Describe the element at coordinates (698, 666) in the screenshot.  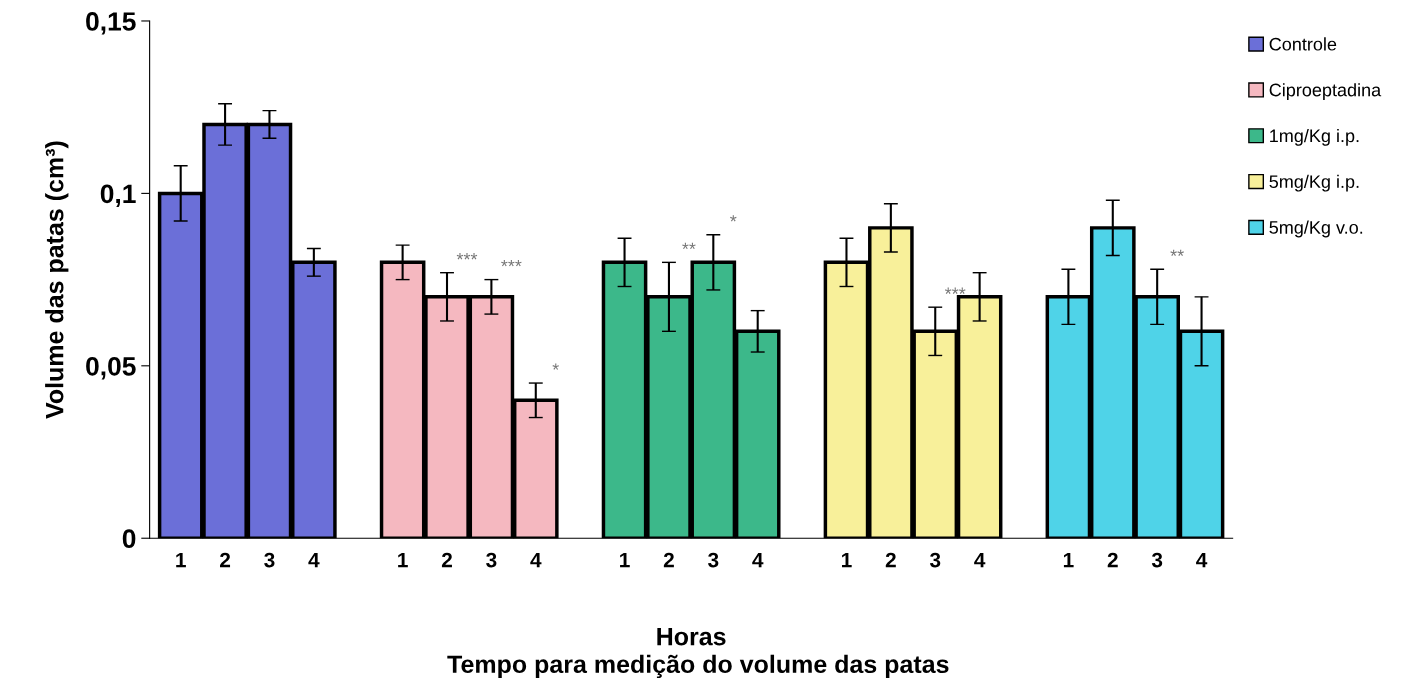
I see `text: Tempo para medição do volume das patas` at that location.